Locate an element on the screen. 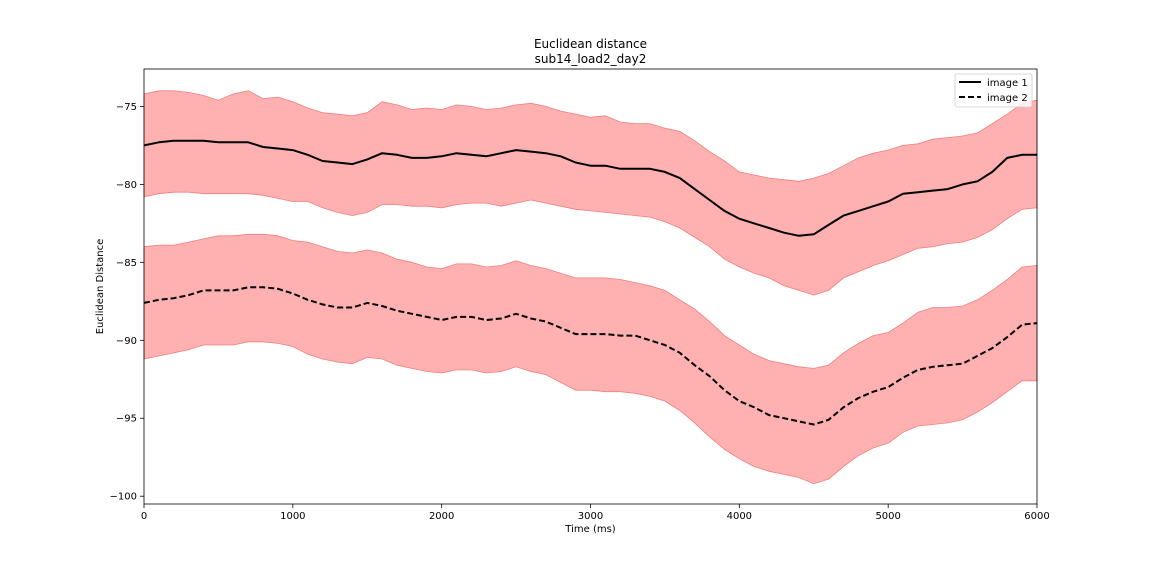 This screenshot has height=576, width=1152. y-axis: −75 −80 −85 −90 −95 −100 is located at coordinates (127, 302).